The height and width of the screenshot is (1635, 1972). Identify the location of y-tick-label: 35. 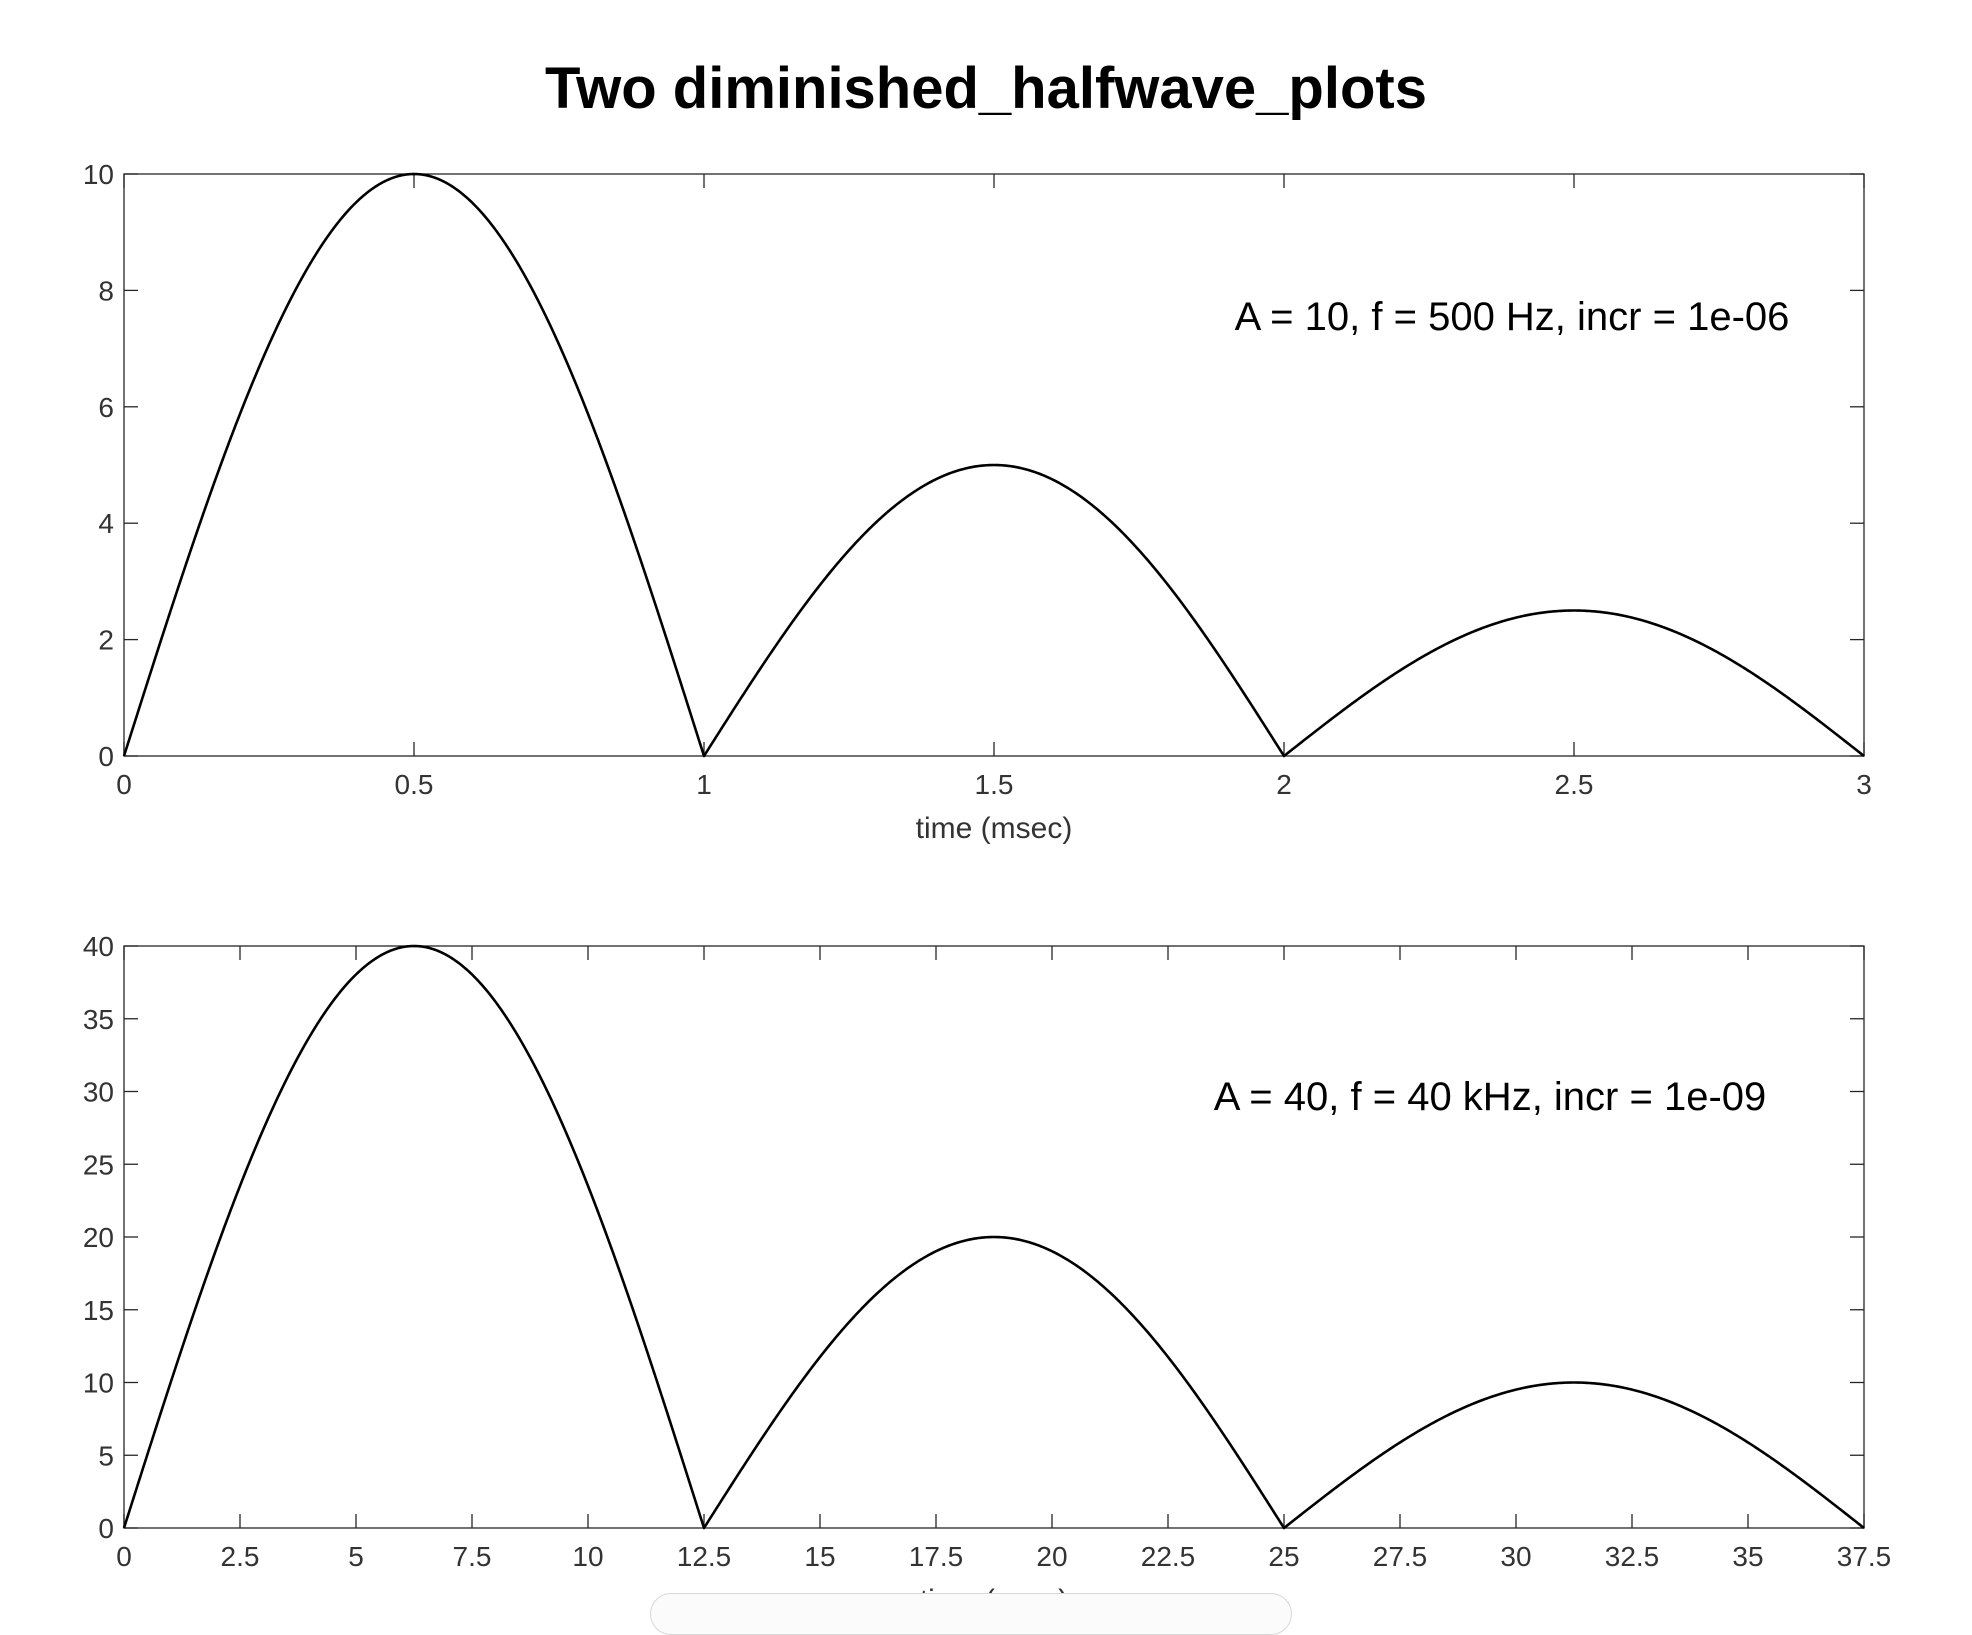
(98, 1019).